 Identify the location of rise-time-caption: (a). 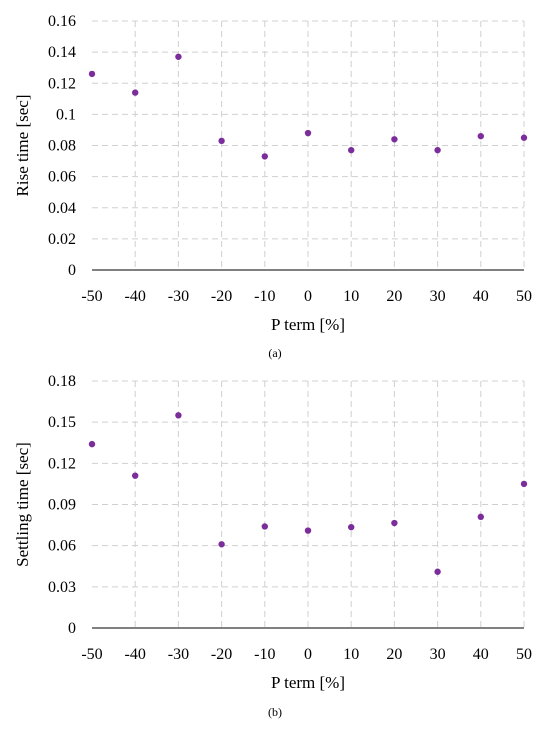
(274, 353).